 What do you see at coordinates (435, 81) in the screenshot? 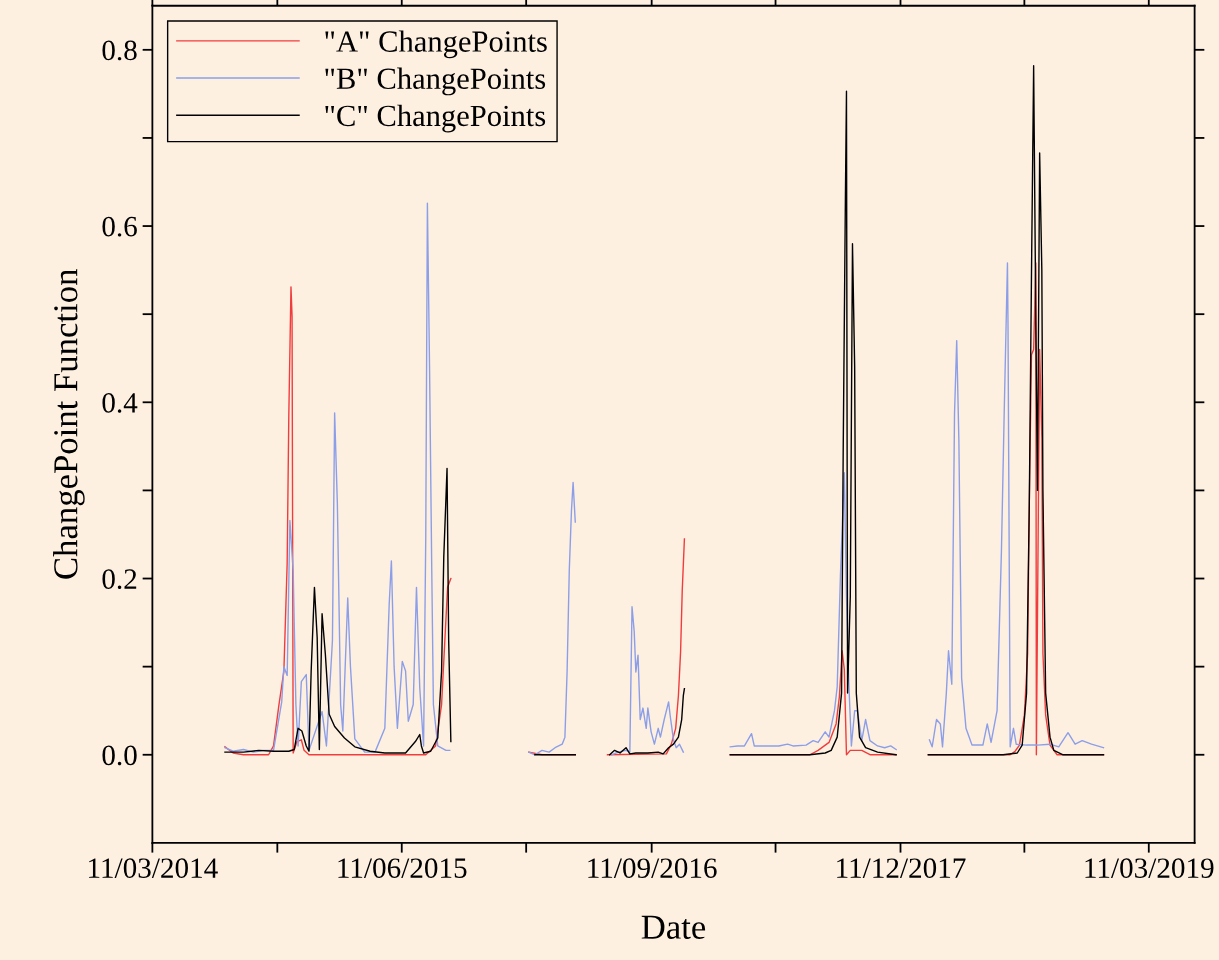
I see `legend-label: "B" ChangePoints` at bounding box center [435, 81].